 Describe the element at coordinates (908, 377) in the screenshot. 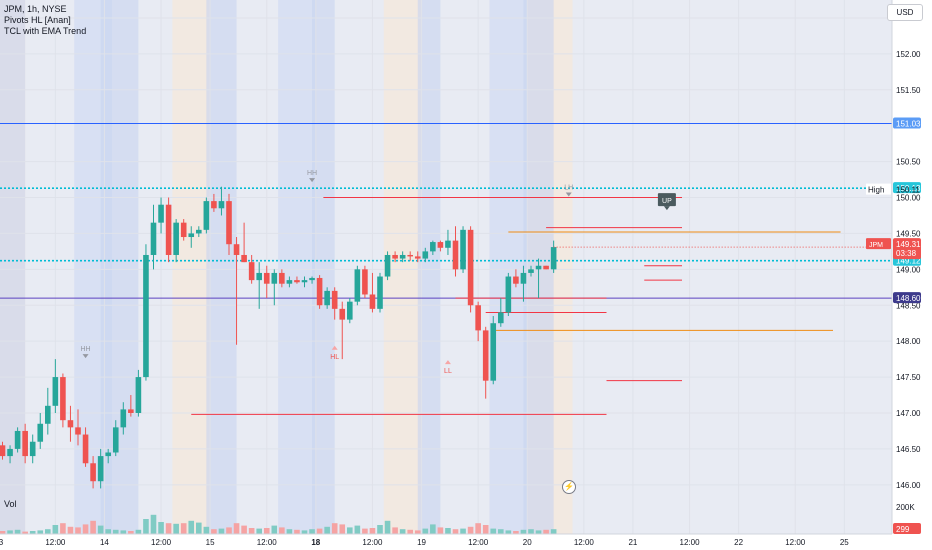

I see `price-tick: 147.50` at that location.